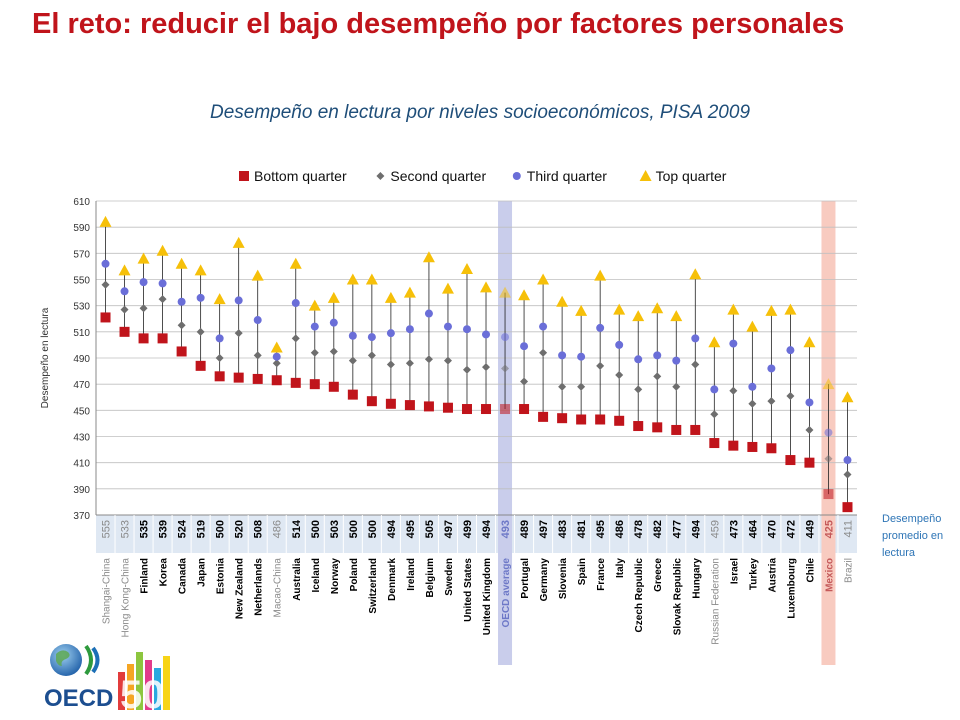  What do you see at coordinates (300, 176) in the screenshot?
I see `legend-label: Bottom quarter` at bounding box center [300, 176].